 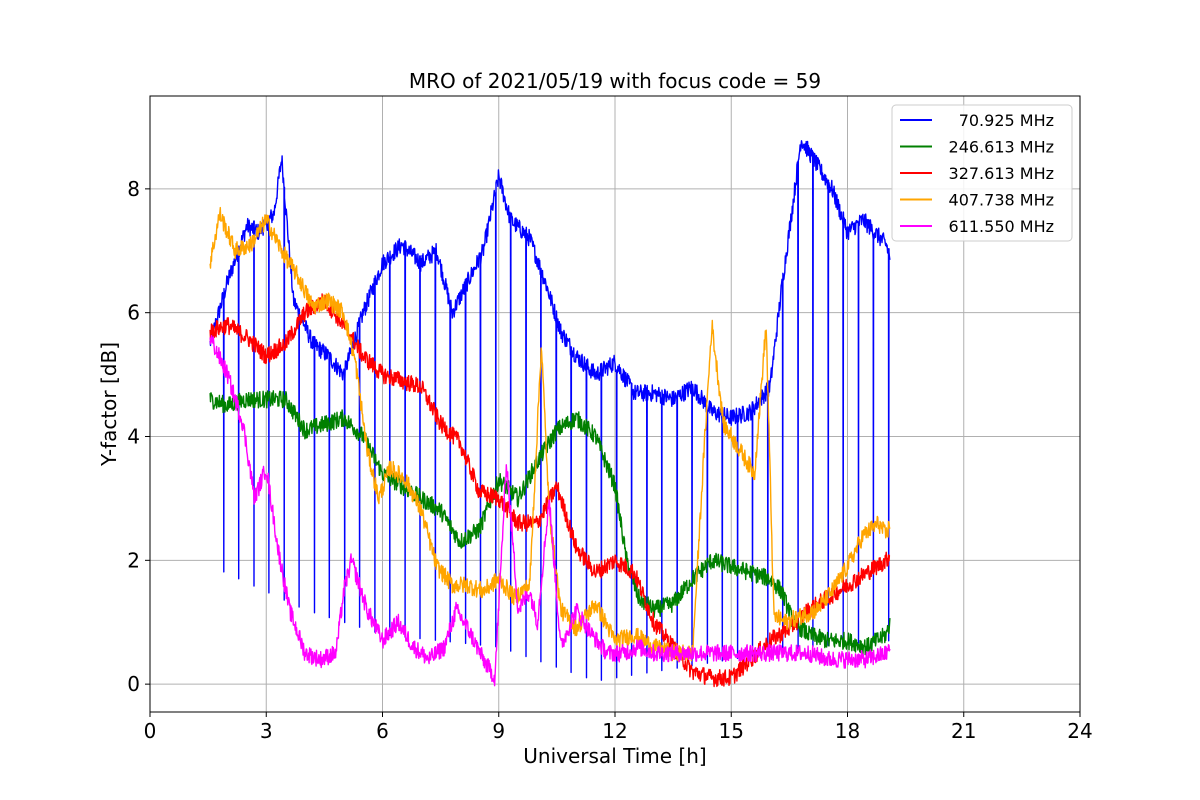 What do you see at coordinates (615, 81) in the screenshot?
I see `chart-title: MRO of 2021/05/19 with focus code = 59` at bounding box center [615, 81].